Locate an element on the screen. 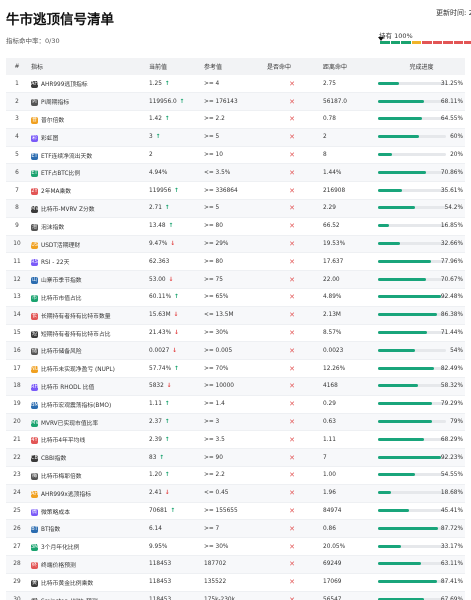 The height and width of the screenshot is (600, 471). distance-value: 4.89% is located at coordinates (347, 297).